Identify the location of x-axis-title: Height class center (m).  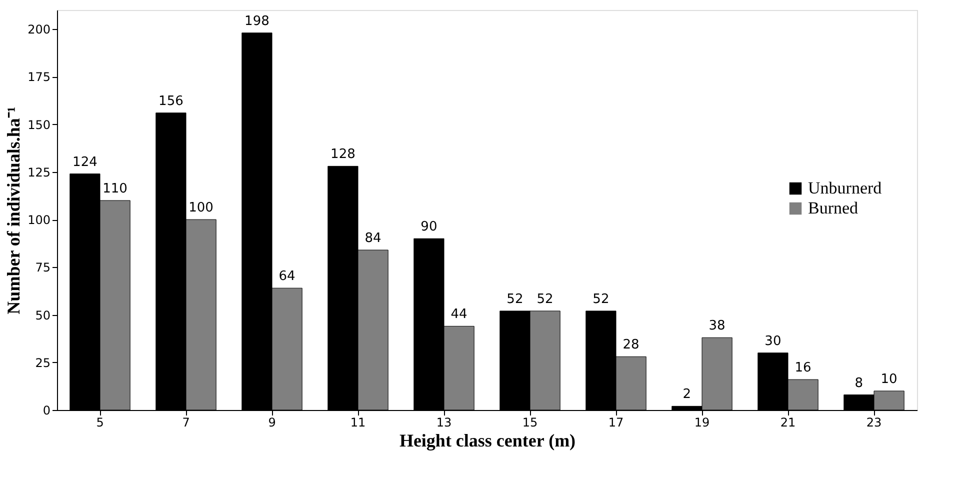
(487, 440).